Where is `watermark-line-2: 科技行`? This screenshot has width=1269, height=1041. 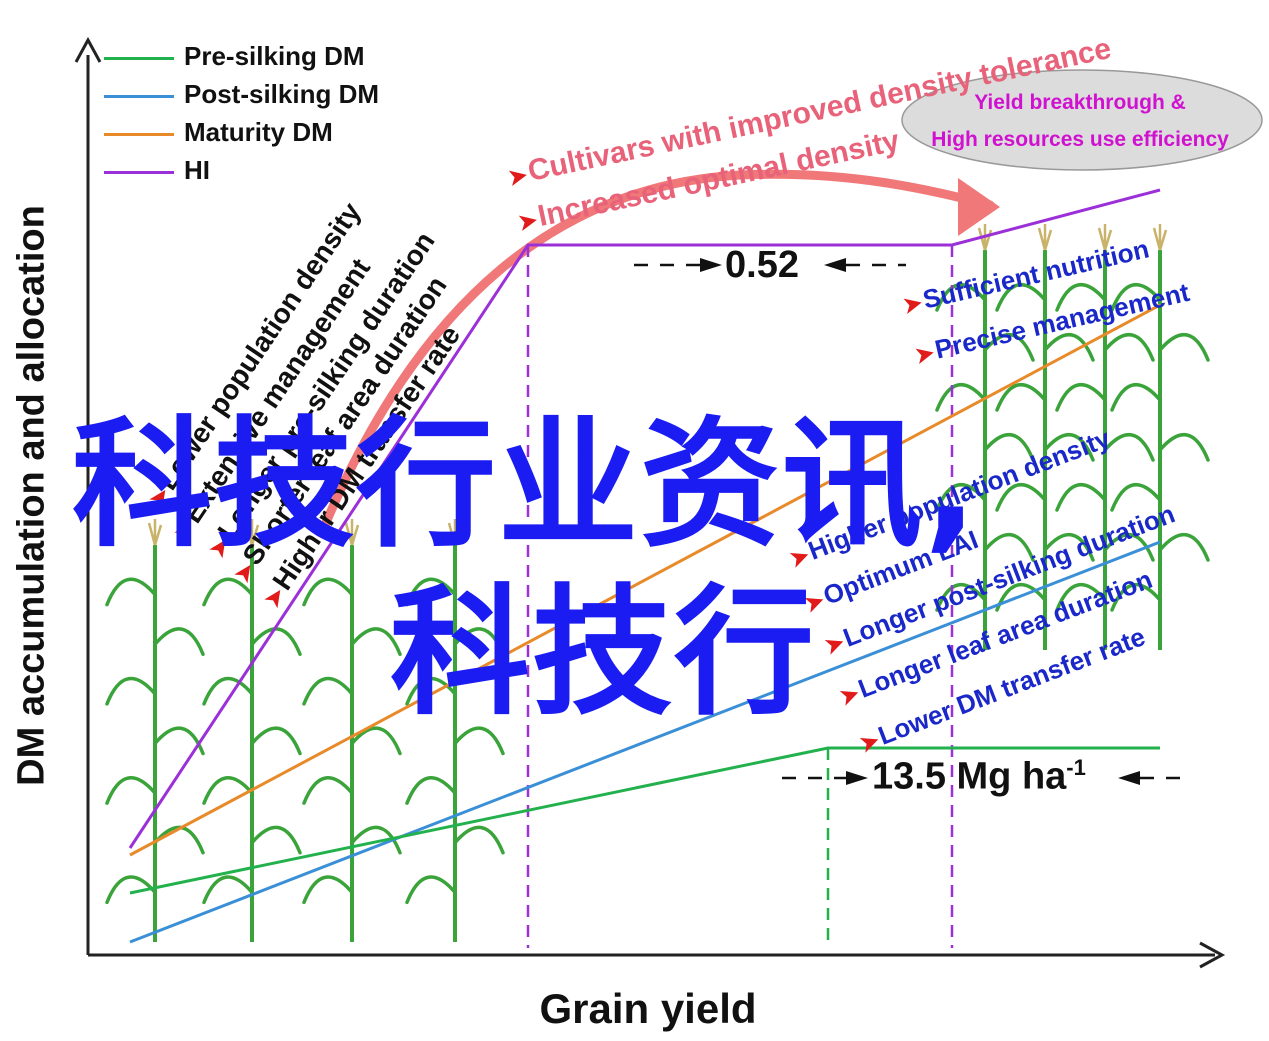
watermark-line-2: 科技行 is located at coordinates (603, 653).